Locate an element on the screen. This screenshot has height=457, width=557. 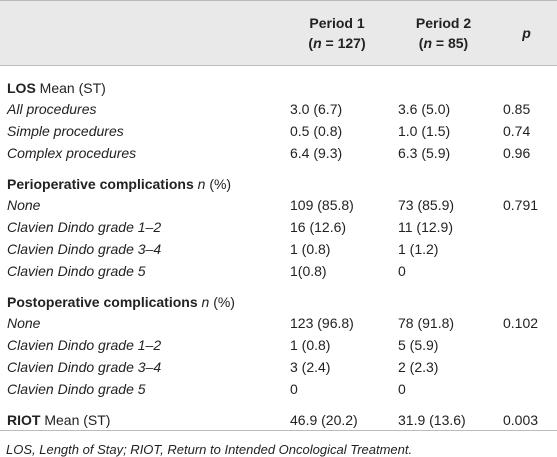
cell: 3.0 (6.7) is located at coordinates (337, 109).